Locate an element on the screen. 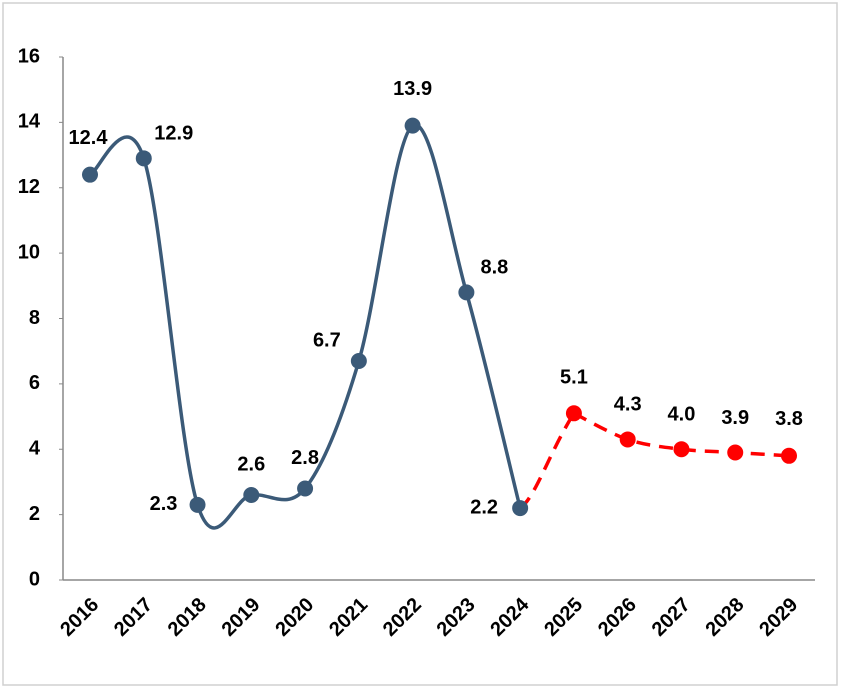  y-tick-label: 6 is located at coordinates (34, 383).